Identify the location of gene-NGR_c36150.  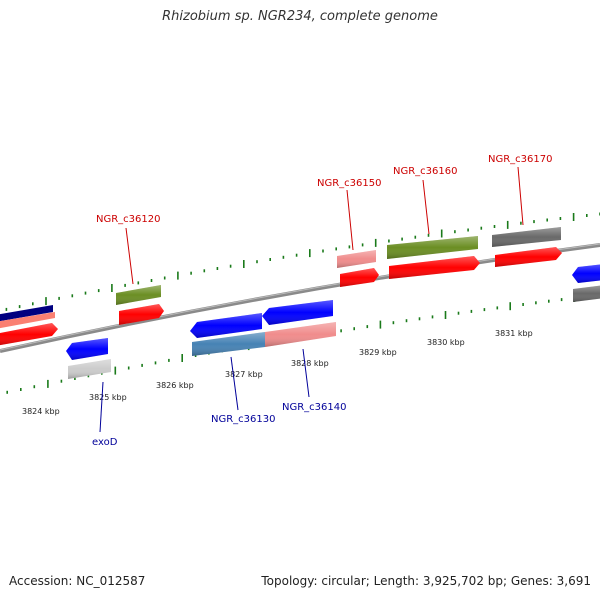
(358, 268).